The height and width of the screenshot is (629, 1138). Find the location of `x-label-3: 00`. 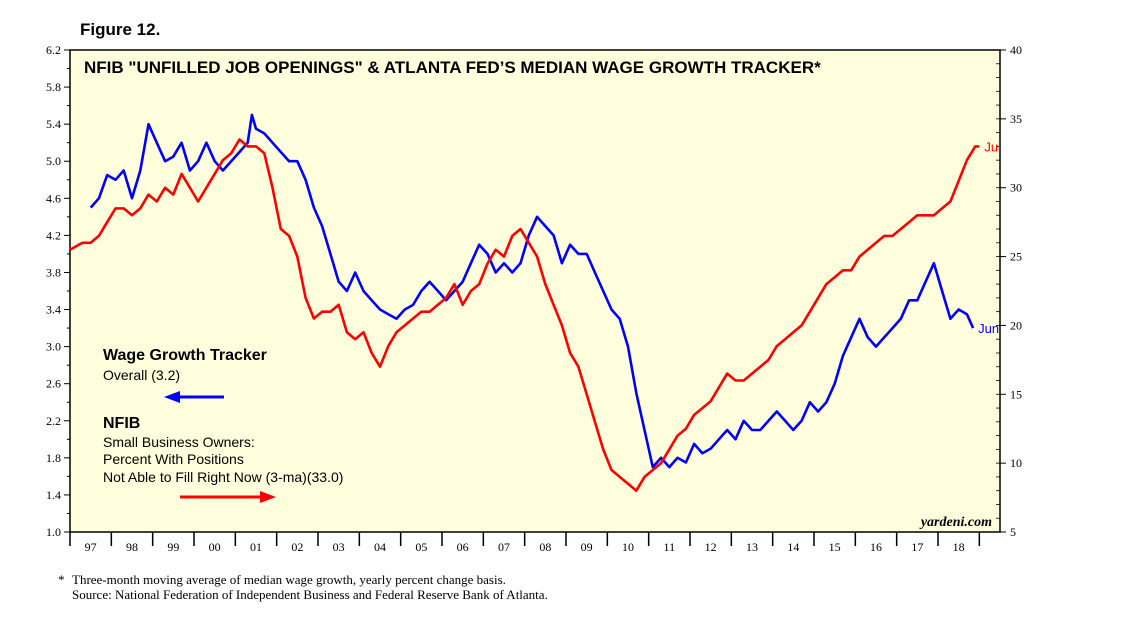

x-label-3: 00 is located at coordinates (215, 547).